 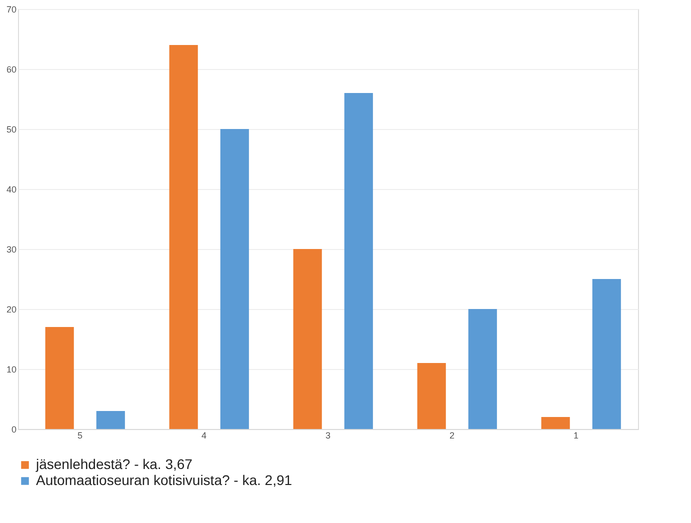 I want to click on legend-label: Automaatioseuran kotisivuista? - ka. 2,91, so click(x=164, y=480).